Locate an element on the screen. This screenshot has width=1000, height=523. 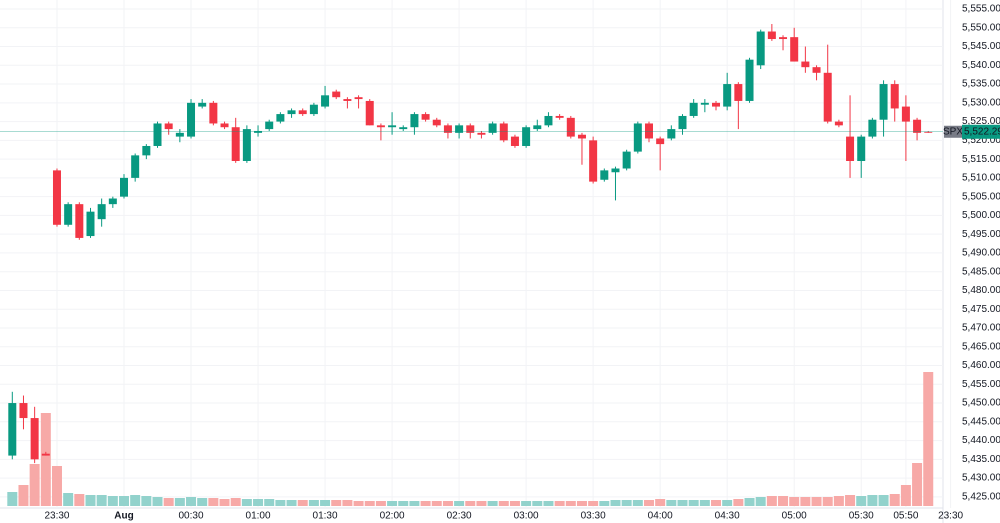
y-tick-label: 5,495.00 is located at coordinates (981, 234).